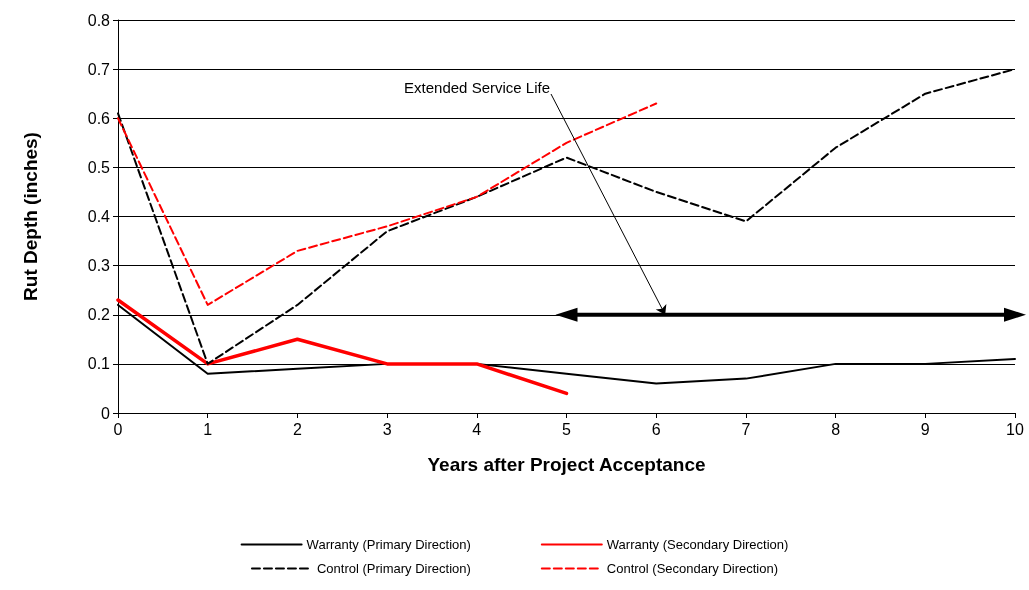  What do you see at coordinates (1015, 429) in the screenshot?
I see `x-tick-label: 10` at bounding box center [1015, 429].